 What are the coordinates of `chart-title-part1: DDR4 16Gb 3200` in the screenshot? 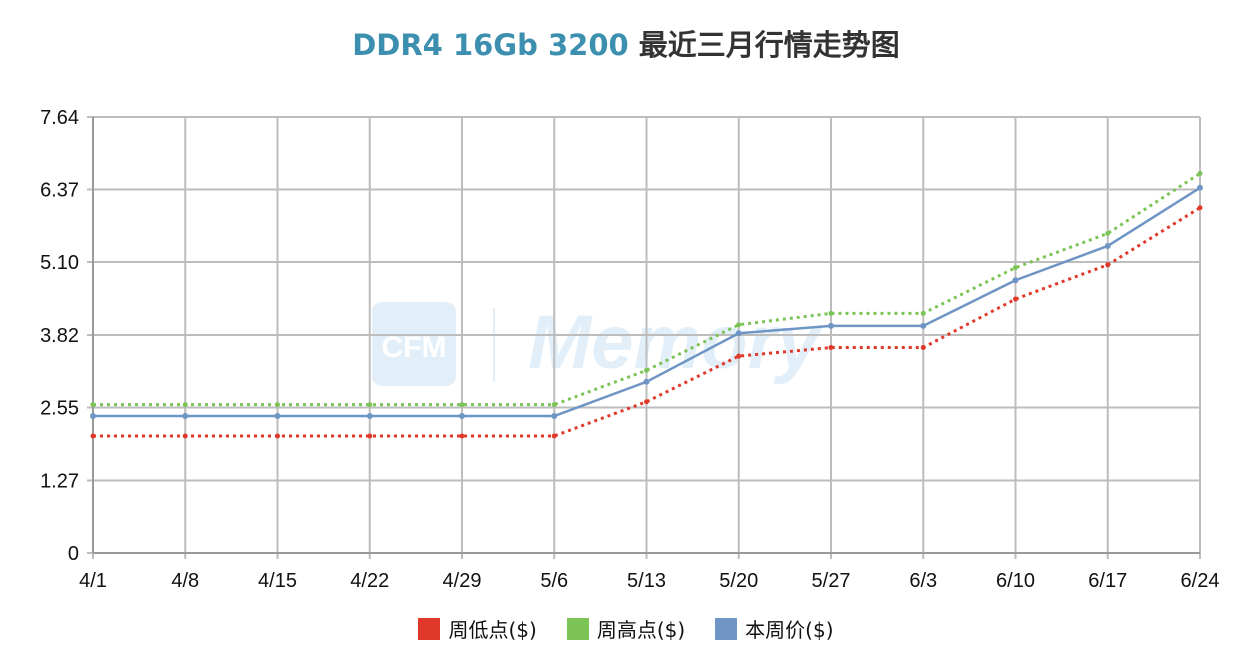 It's located at (490, 45).